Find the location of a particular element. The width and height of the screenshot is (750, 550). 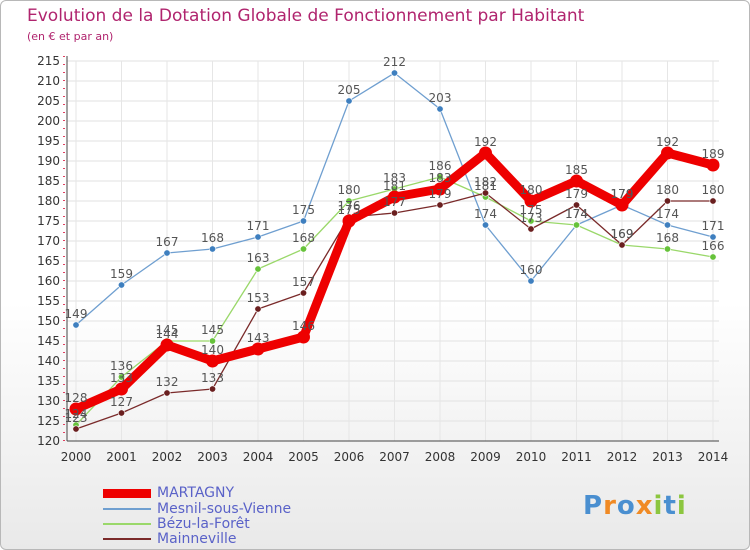

y-tick-label: 125 is located at coordinates (48, 421).